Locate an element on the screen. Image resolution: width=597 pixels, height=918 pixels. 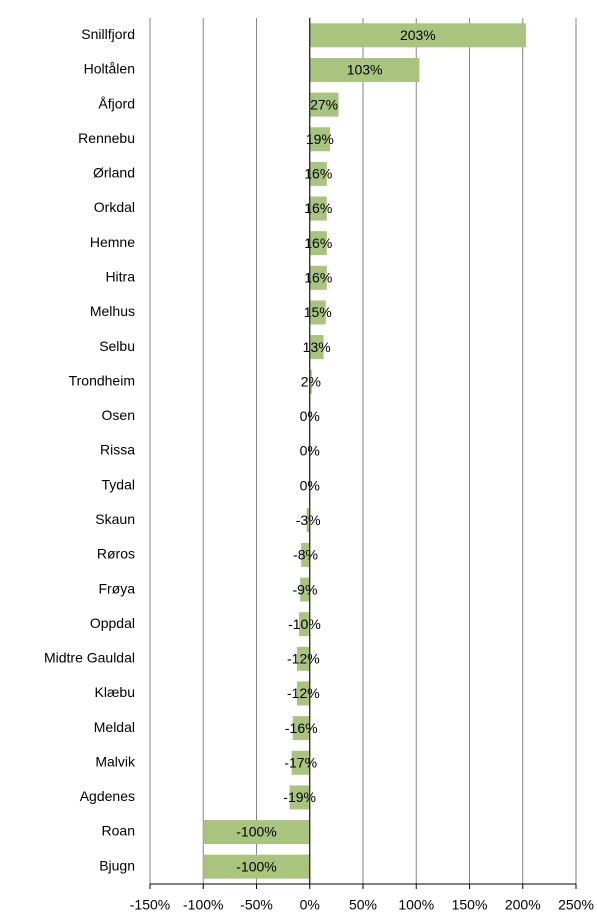
y-tick-label: Orkdal is located at coordinates (114, 207).